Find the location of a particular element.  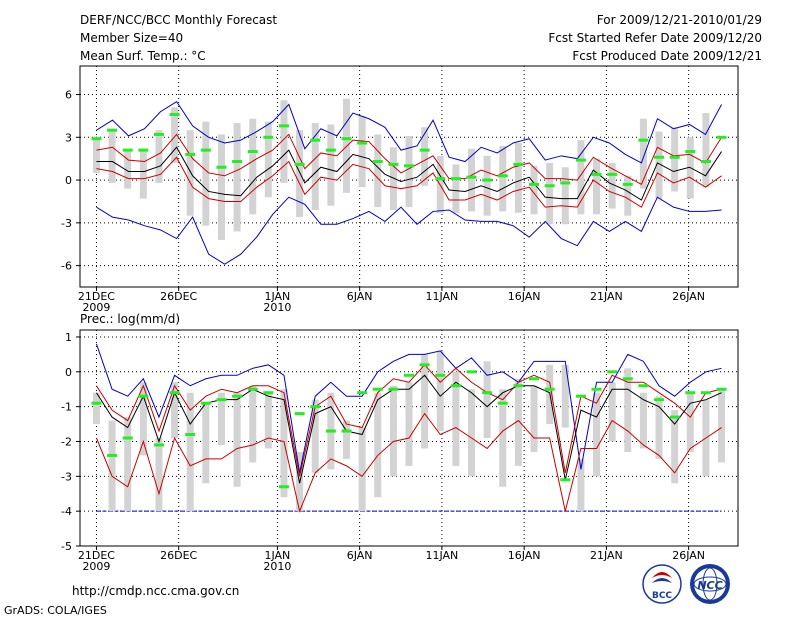

y-tick-label: -6 is located at coordinates (66, 266).